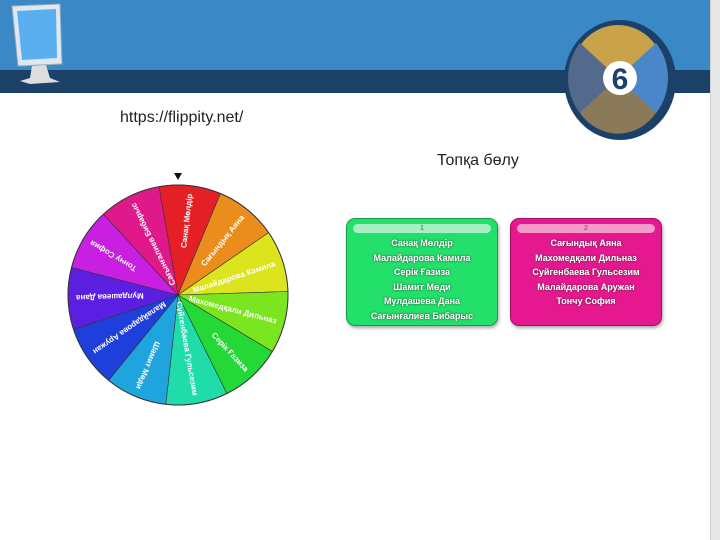 The width and height of the screenshot is (720, 540). What do you see at coordinates (478, 160) in the screenshot?
I see `page-title: Топқа бөлу` at bounding box center [478, 160].